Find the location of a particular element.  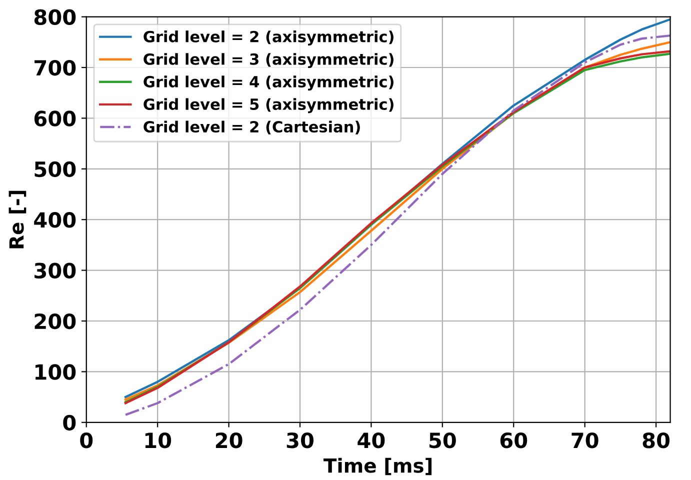

x-tick-label: 60 is located at coordinates (514, 440).